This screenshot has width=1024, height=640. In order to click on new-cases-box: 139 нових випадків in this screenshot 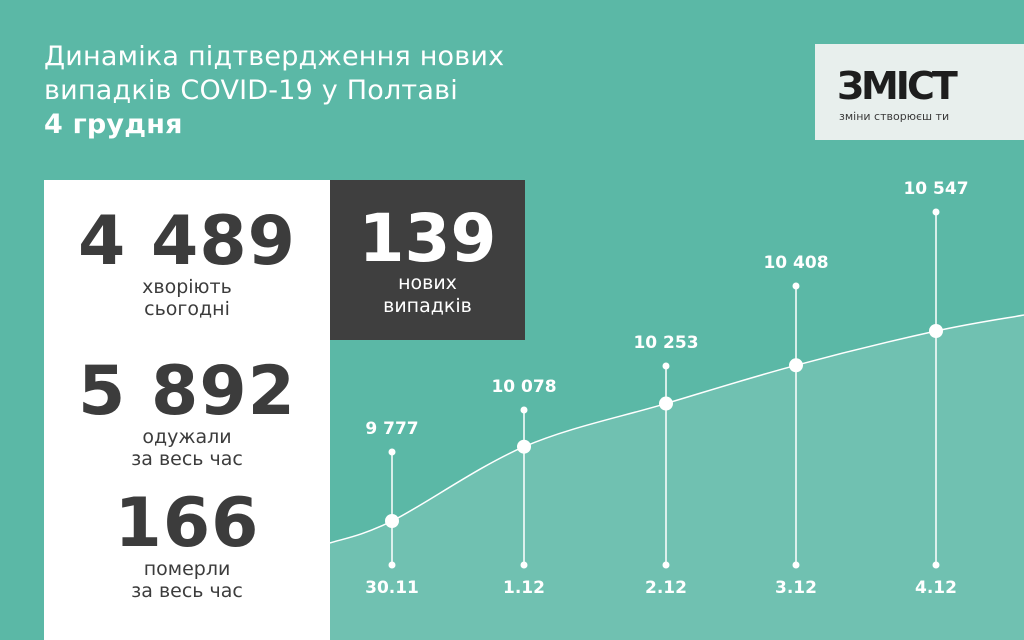, I will do `click(427, 260)`.